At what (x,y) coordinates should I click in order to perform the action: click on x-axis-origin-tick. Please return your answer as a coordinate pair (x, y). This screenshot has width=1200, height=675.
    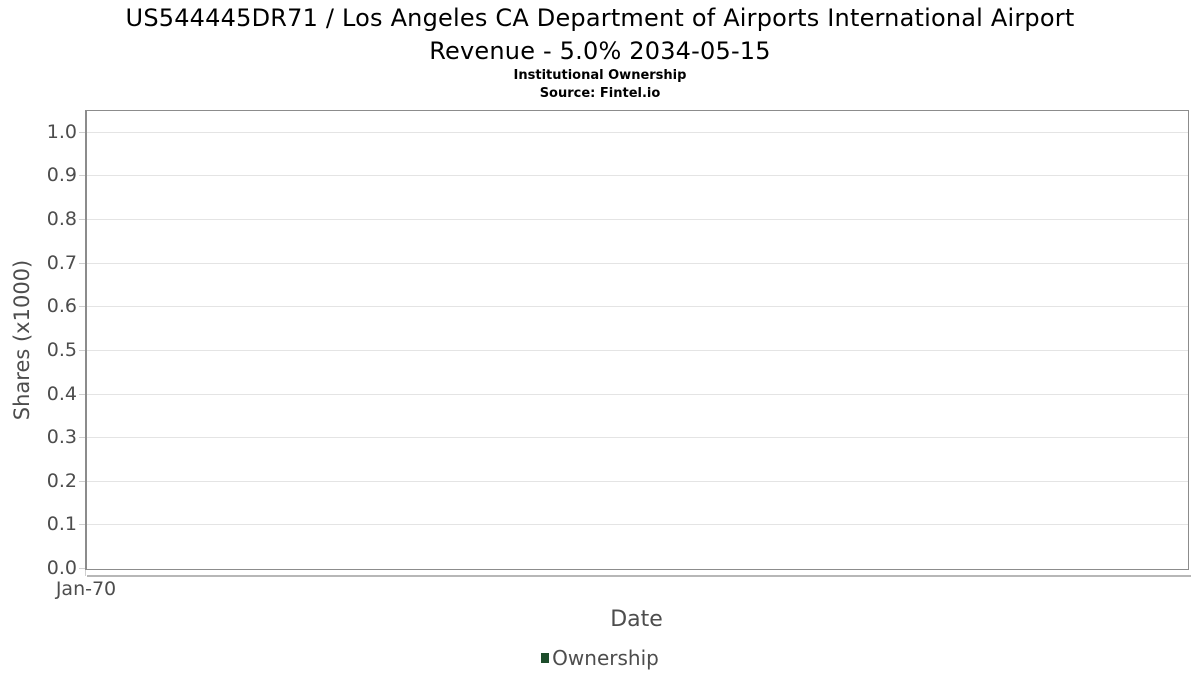
    Looking at the image, I should click on (85, 573).